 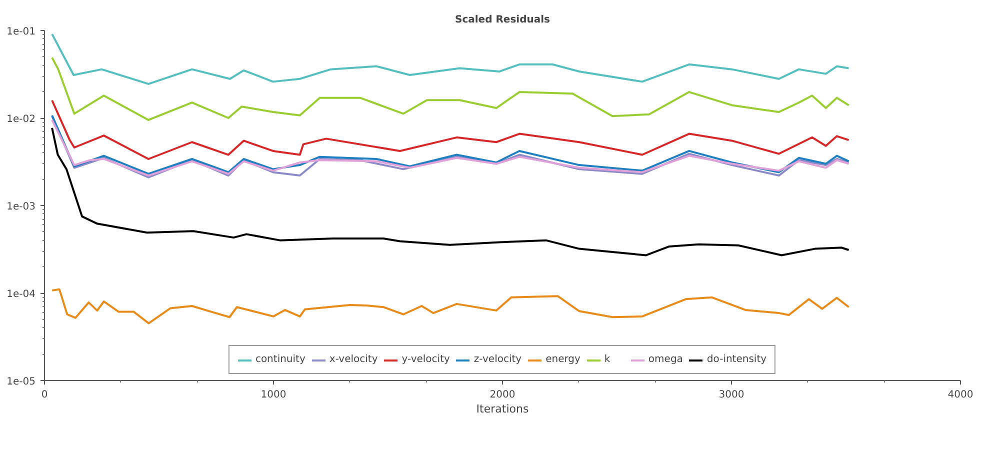 What do you see at coordinates (21, 382) in the screenshot?
I see `y-tick-label: 1e-05` at bounding box center [21, 382].